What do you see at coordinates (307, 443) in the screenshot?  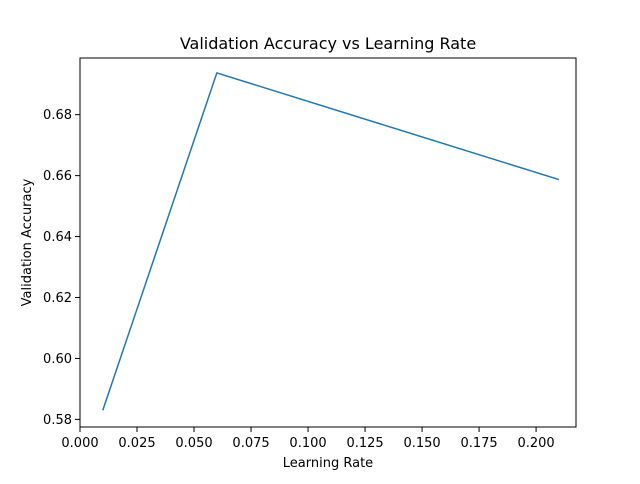 I see `x-tick-label: 0.100` at bounding box center [307, 443].